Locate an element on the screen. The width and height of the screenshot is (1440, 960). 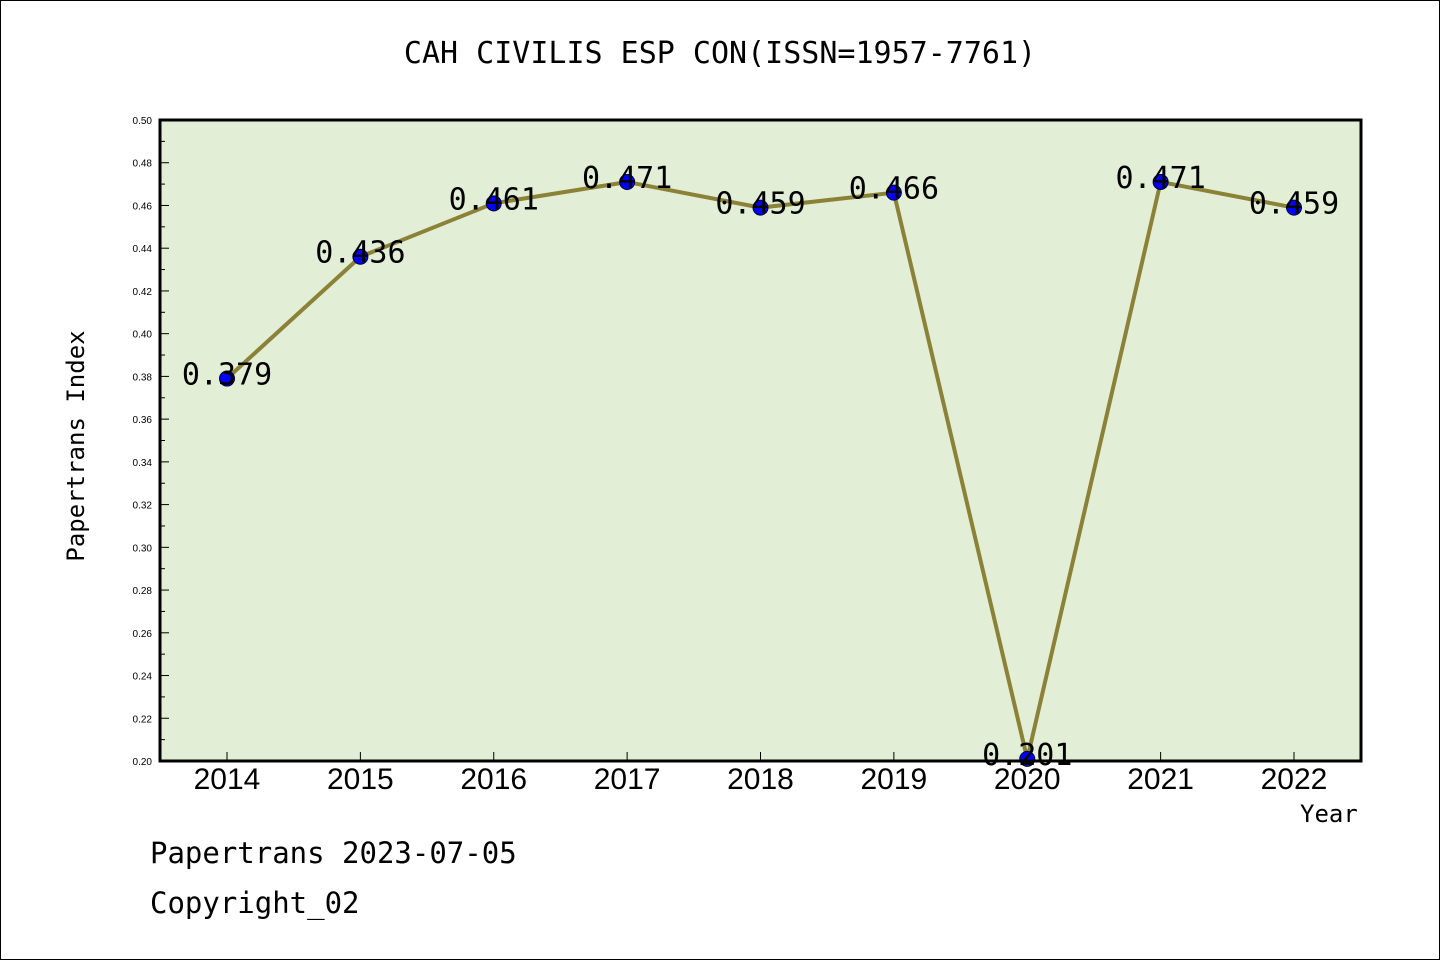
y-tick-label: 0.26 is located at coordinates (143, 634).